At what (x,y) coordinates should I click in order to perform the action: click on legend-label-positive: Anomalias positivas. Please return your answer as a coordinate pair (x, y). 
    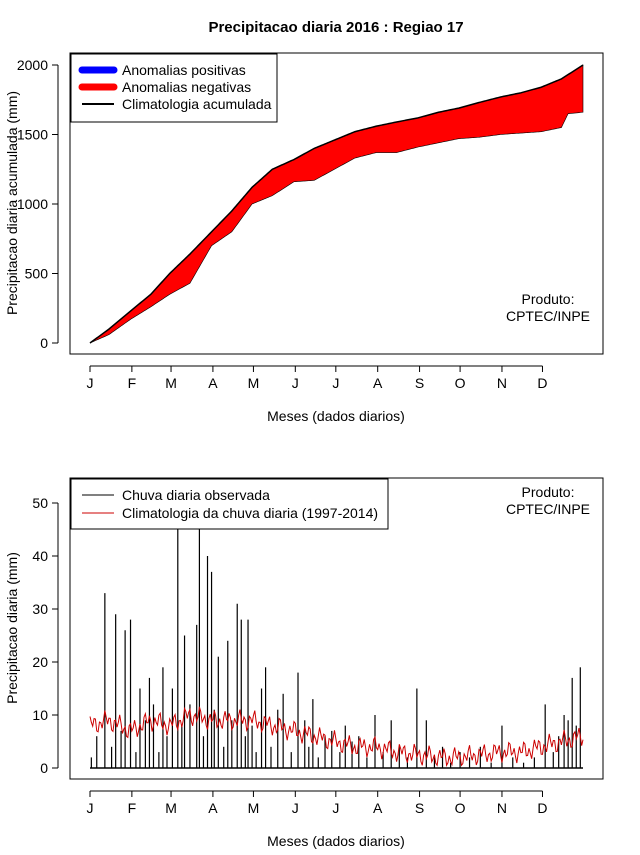
    Looking at the image, I should click on (184, 70).